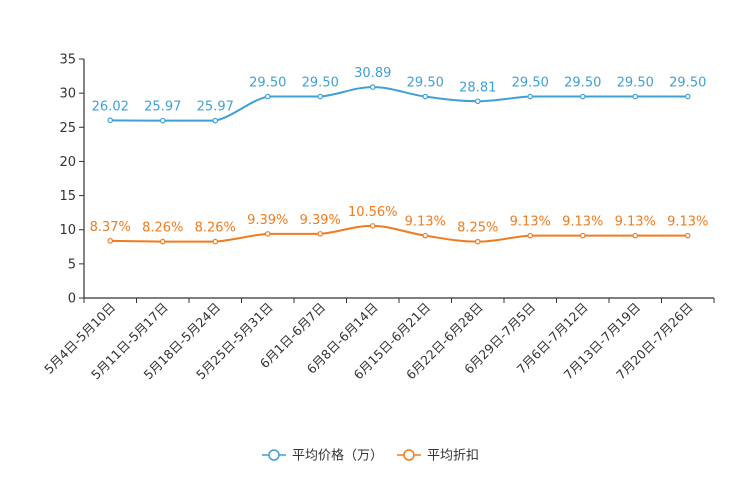 The image size is (744, 500). Describe the element at coordinates (337, 456) in the screenshot. I see `legend-label: 平均价格（万）` at that location.